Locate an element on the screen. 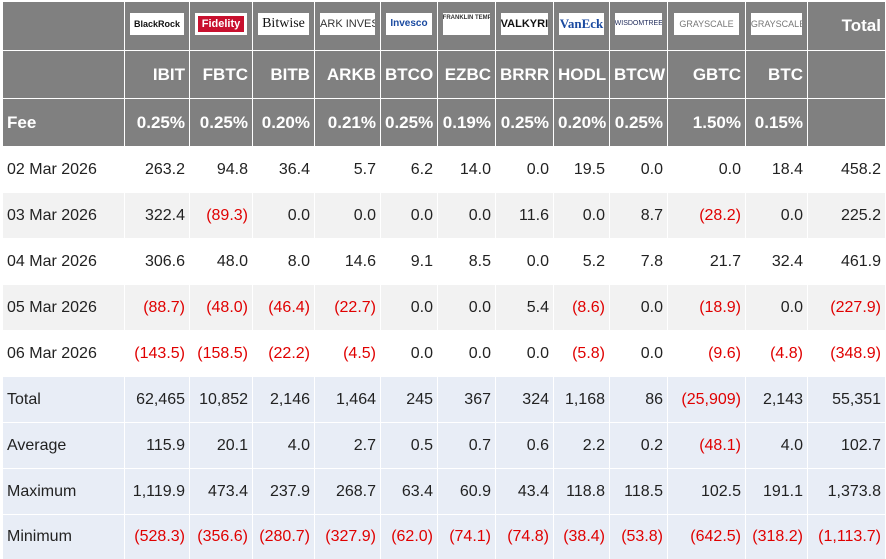  value-cell: 20.1 is located at coordinates (221, 445).